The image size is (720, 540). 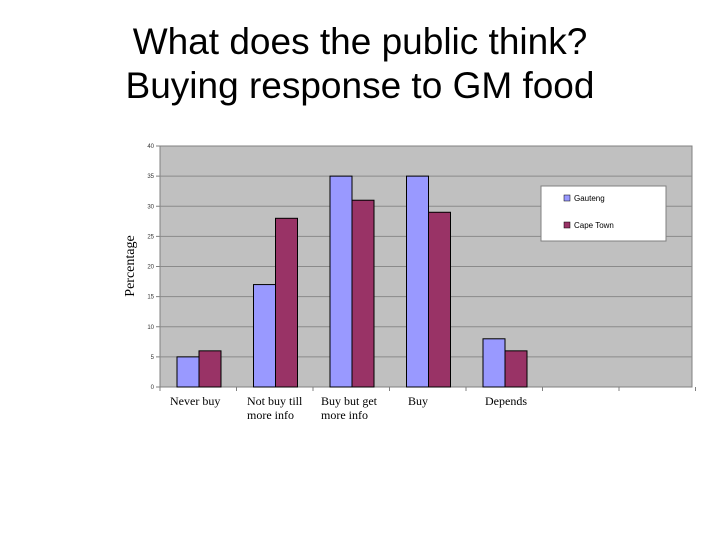 What do you see at coordinates (418, 401) in the screenshot?
I see `x-category-label: Buy` at bounding box center [418, 401].